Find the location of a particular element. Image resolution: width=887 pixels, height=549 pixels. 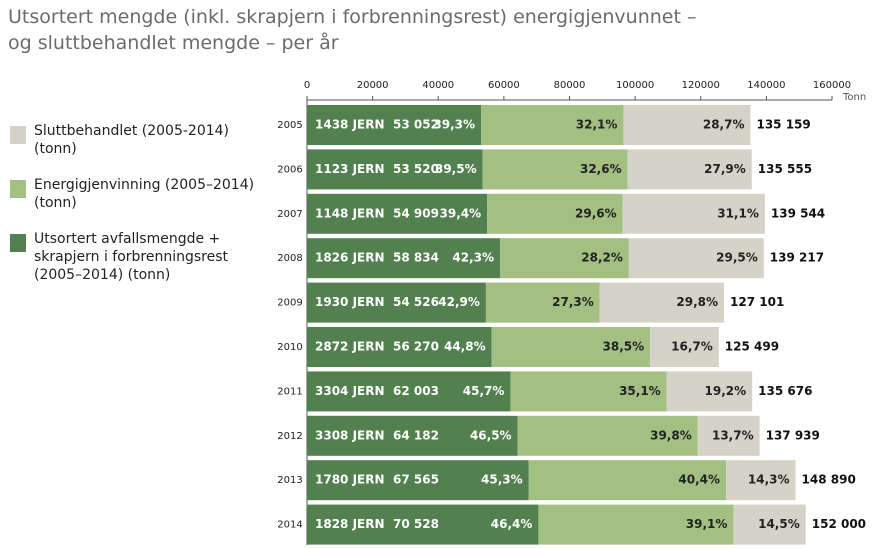

share-label: 32,6% is located at coordinates (601, 169).